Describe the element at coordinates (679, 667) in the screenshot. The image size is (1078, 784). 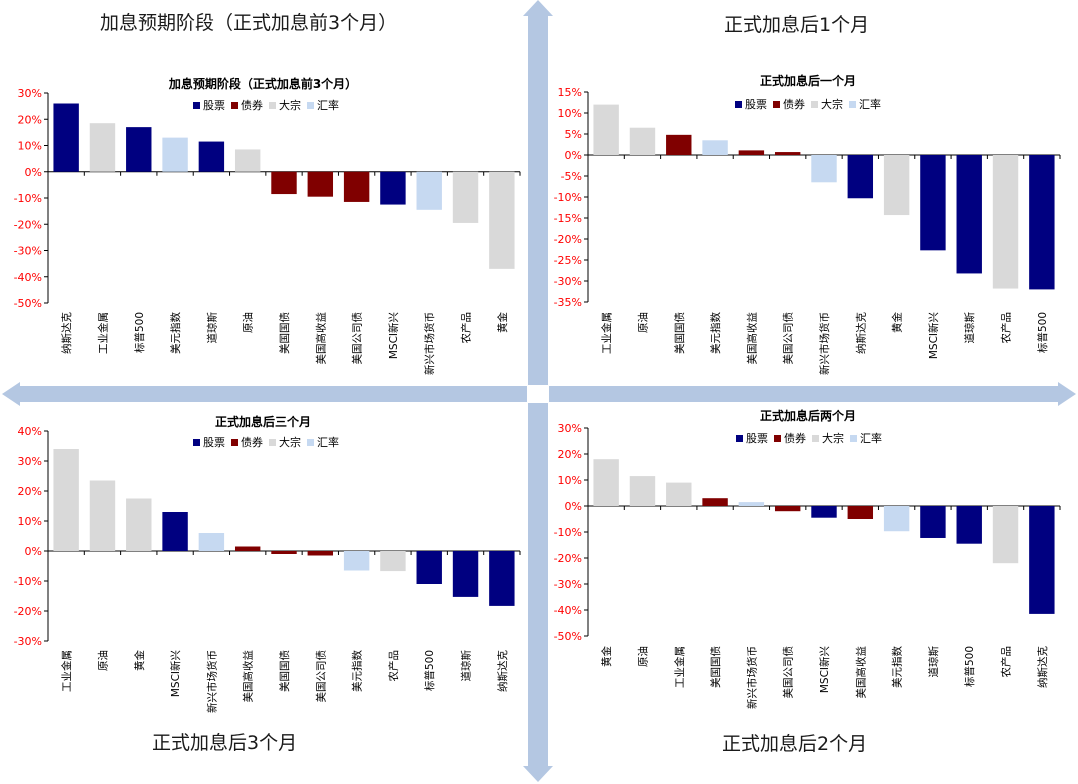
I see `category-label: 工业金属` at that location.